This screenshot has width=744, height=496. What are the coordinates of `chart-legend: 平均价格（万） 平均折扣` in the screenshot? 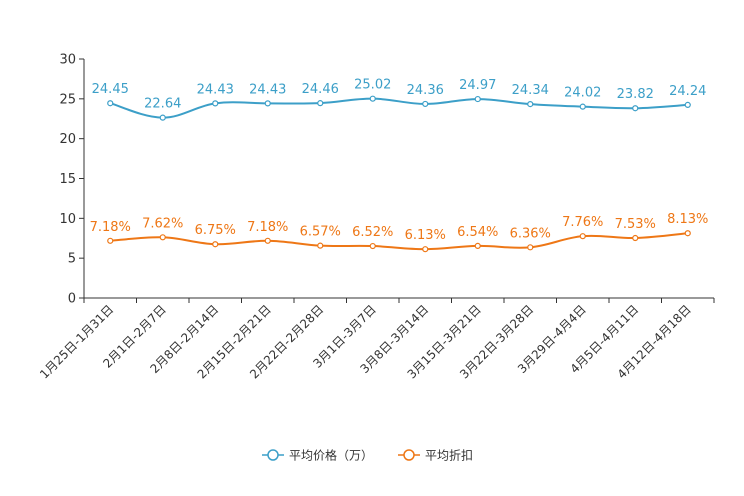 It's located at (367, 455).